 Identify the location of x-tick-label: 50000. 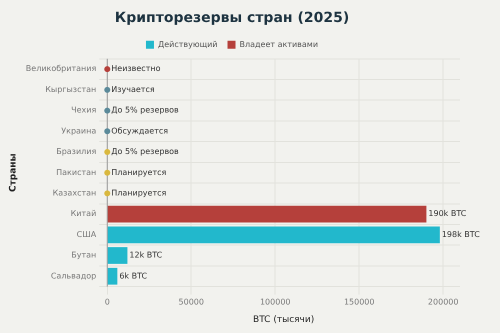
(191, 301).